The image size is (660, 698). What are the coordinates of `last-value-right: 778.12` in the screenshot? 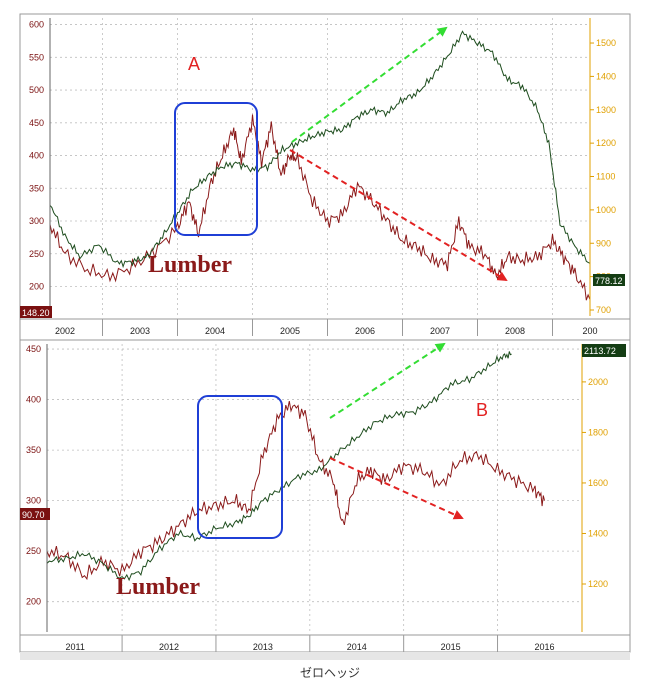 It's located at (609, 281).